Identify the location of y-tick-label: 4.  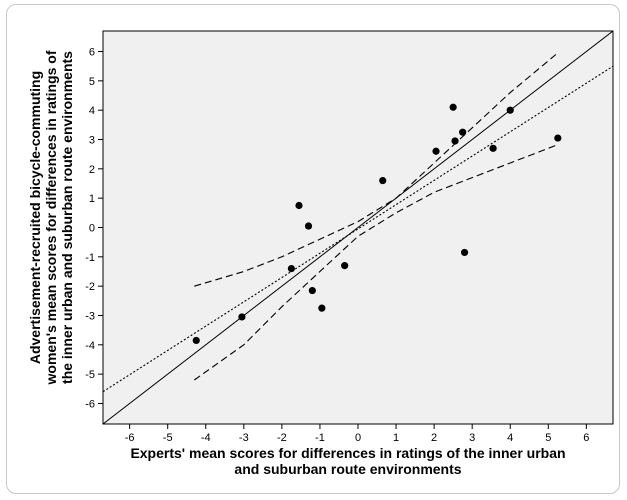
(92, 111).